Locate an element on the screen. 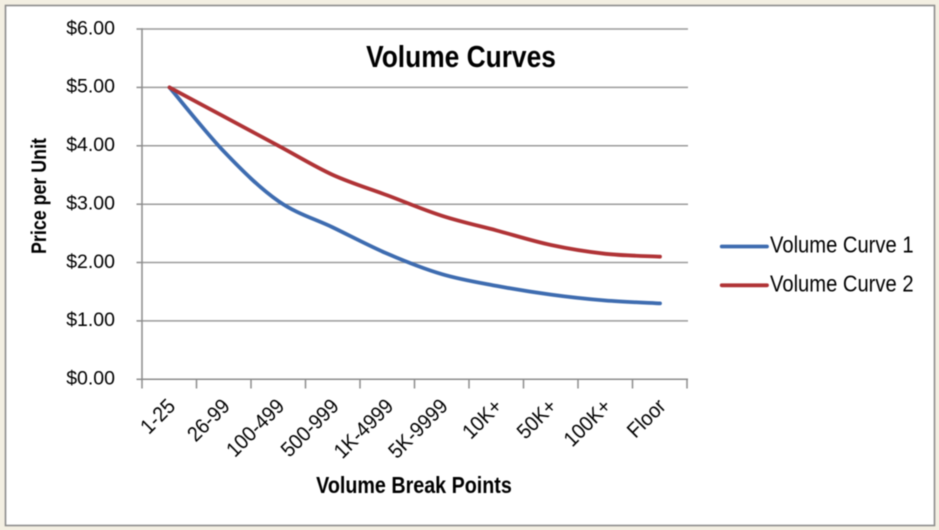  svg-text: Volume Curve 1 is located at coordinates (842, 244).